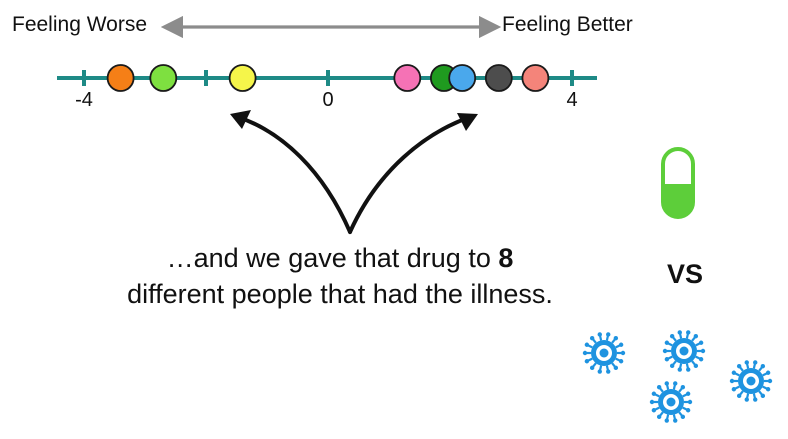 Image resolution: width=788 pixels, height=439 pixels. What do you see at coordinates (328, 100) in the screenshot?
I see `tick-label: 0` at bounding box center [328, 100].